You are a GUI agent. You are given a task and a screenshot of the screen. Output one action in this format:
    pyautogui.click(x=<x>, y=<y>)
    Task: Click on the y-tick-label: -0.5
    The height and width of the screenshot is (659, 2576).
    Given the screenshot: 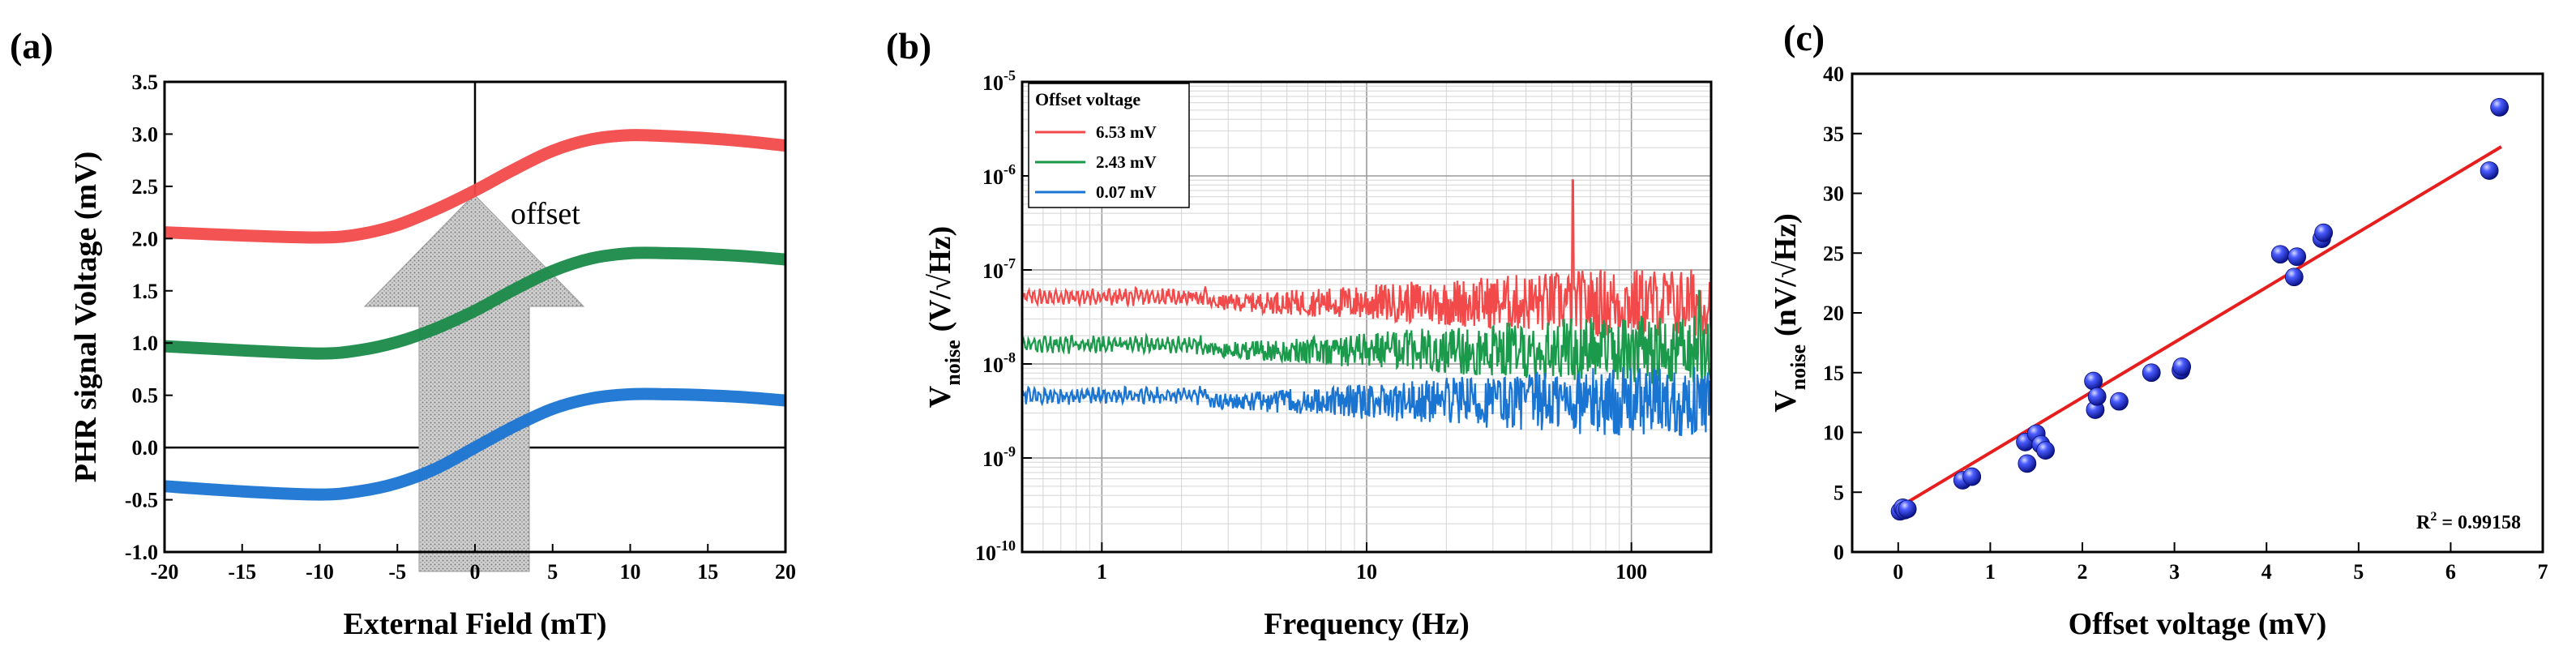 What is the action you would take?
    pyautogui.click(x=141, y=500)
    